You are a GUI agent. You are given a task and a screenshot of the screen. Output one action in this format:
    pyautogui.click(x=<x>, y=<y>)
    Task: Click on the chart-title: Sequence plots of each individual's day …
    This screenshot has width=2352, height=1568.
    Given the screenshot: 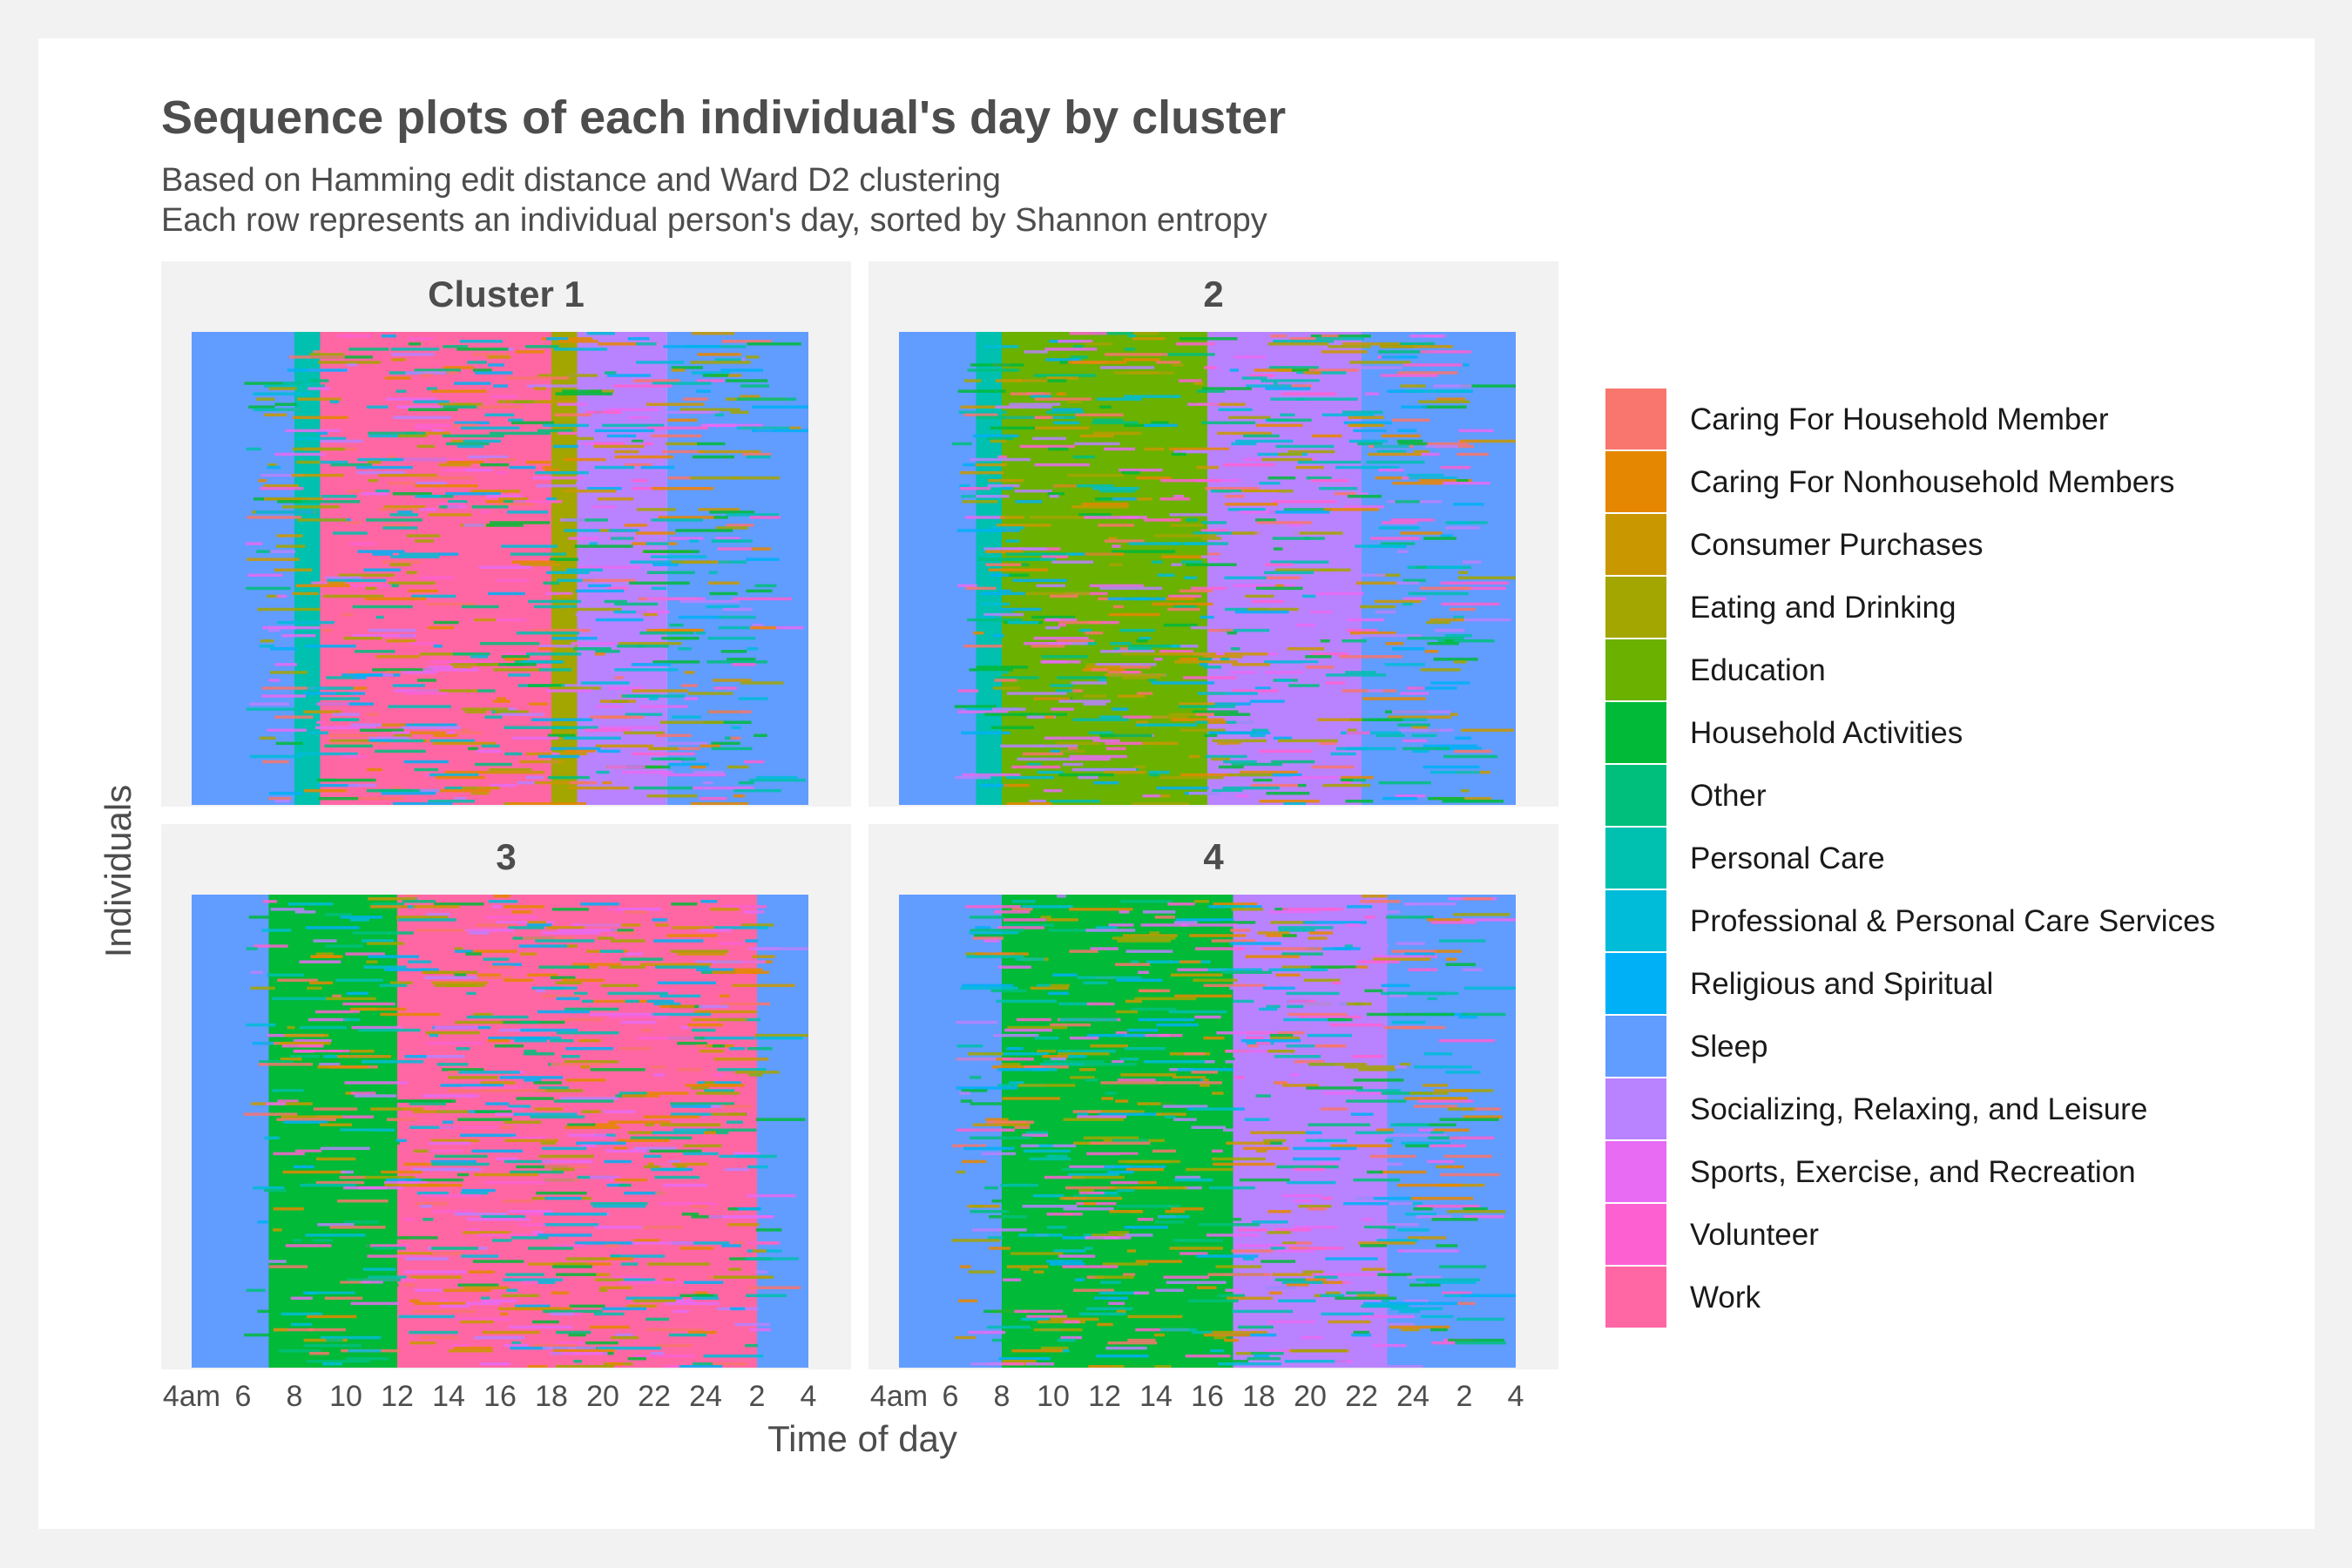 What is the action you would take?
    pyautogui.click(x=724, y=118)
    